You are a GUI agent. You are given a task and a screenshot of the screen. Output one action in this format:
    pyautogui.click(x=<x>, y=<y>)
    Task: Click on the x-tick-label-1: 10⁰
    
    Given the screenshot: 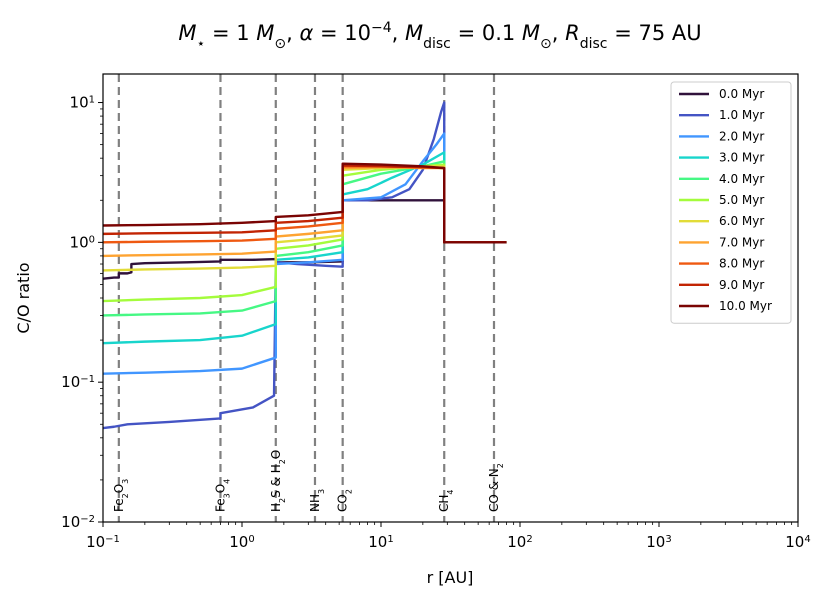 What is the action you would take?
    pyautogui.click(x=241, y=542)
    